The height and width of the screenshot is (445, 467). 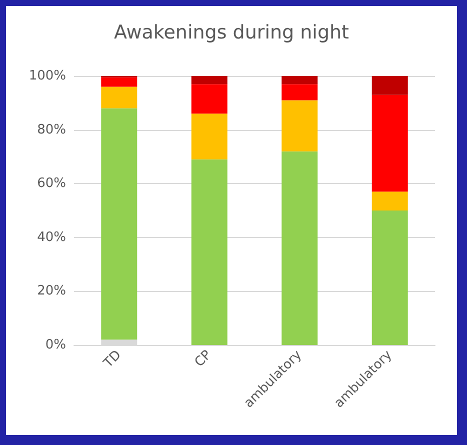 What do you see at coordinates (55, 345) in the screenshot?
I see `y-tick-label: 0%` at bounding box center [55, 345].